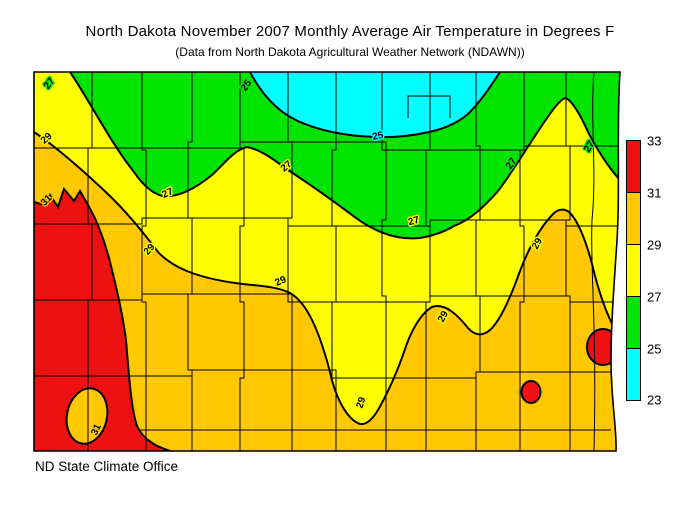 The height and width of the screenshot is (522, 700). I want to click on colorbar-tick-25: 25, so click(654, 349).